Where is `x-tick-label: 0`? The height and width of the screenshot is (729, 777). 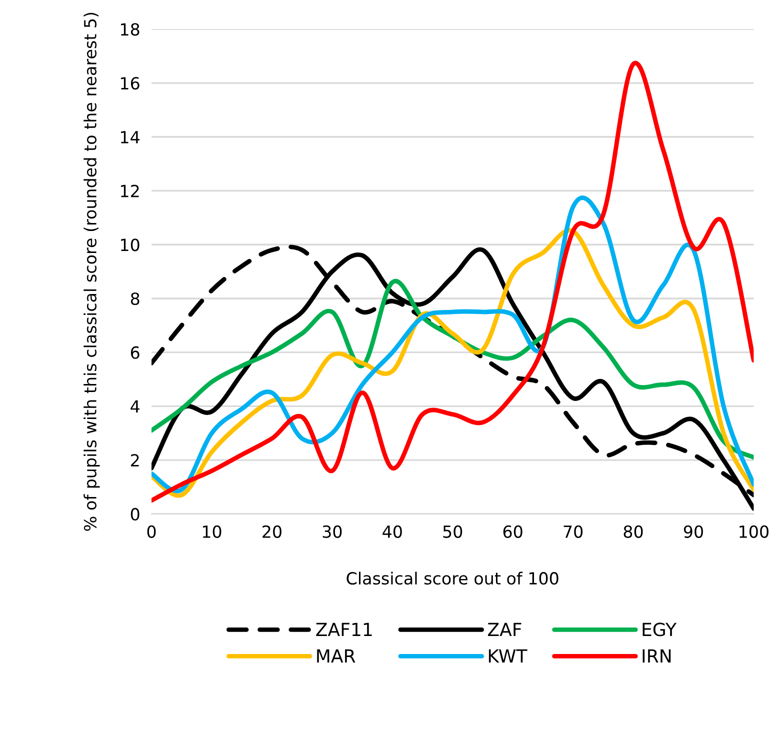
x-tick-label: 0 is located at coordinates (151, 531).